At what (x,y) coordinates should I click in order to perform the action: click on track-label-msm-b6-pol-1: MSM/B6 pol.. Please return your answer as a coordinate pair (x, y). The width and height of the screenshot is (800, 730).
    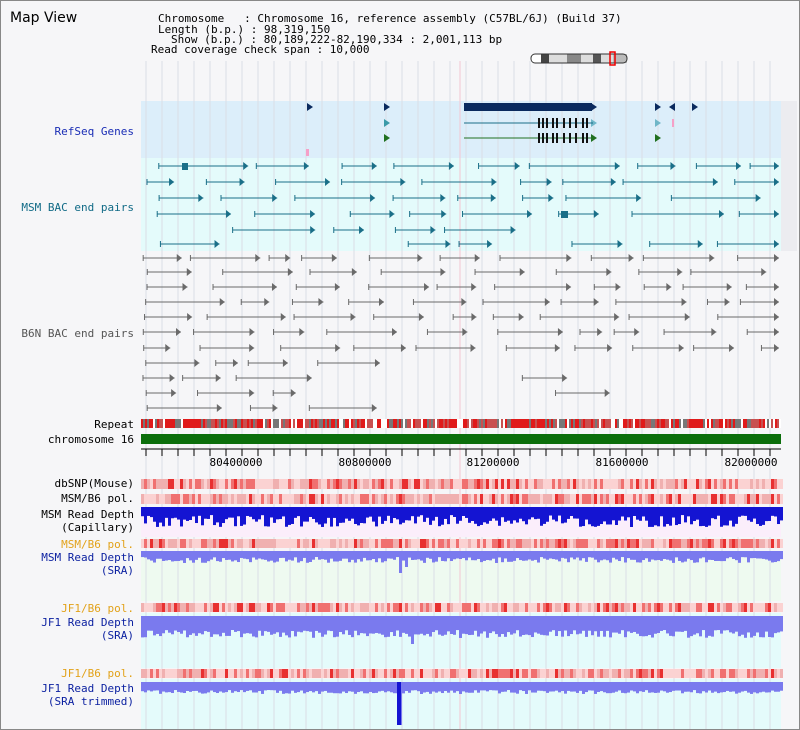
    Looking at the image, I should click on (97, 498).